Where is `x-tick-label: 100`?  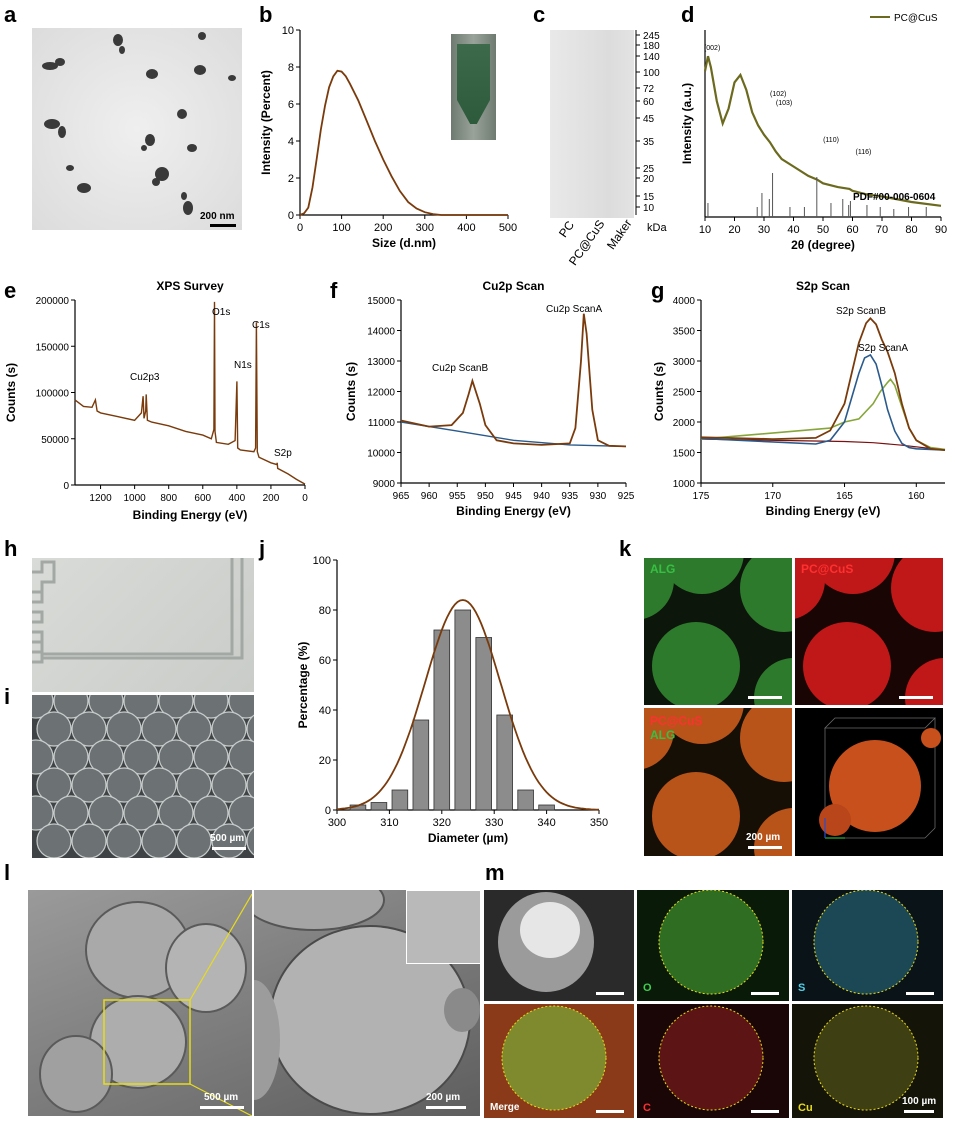 x-tick-label: 100 is located at coordinates (341, 228).